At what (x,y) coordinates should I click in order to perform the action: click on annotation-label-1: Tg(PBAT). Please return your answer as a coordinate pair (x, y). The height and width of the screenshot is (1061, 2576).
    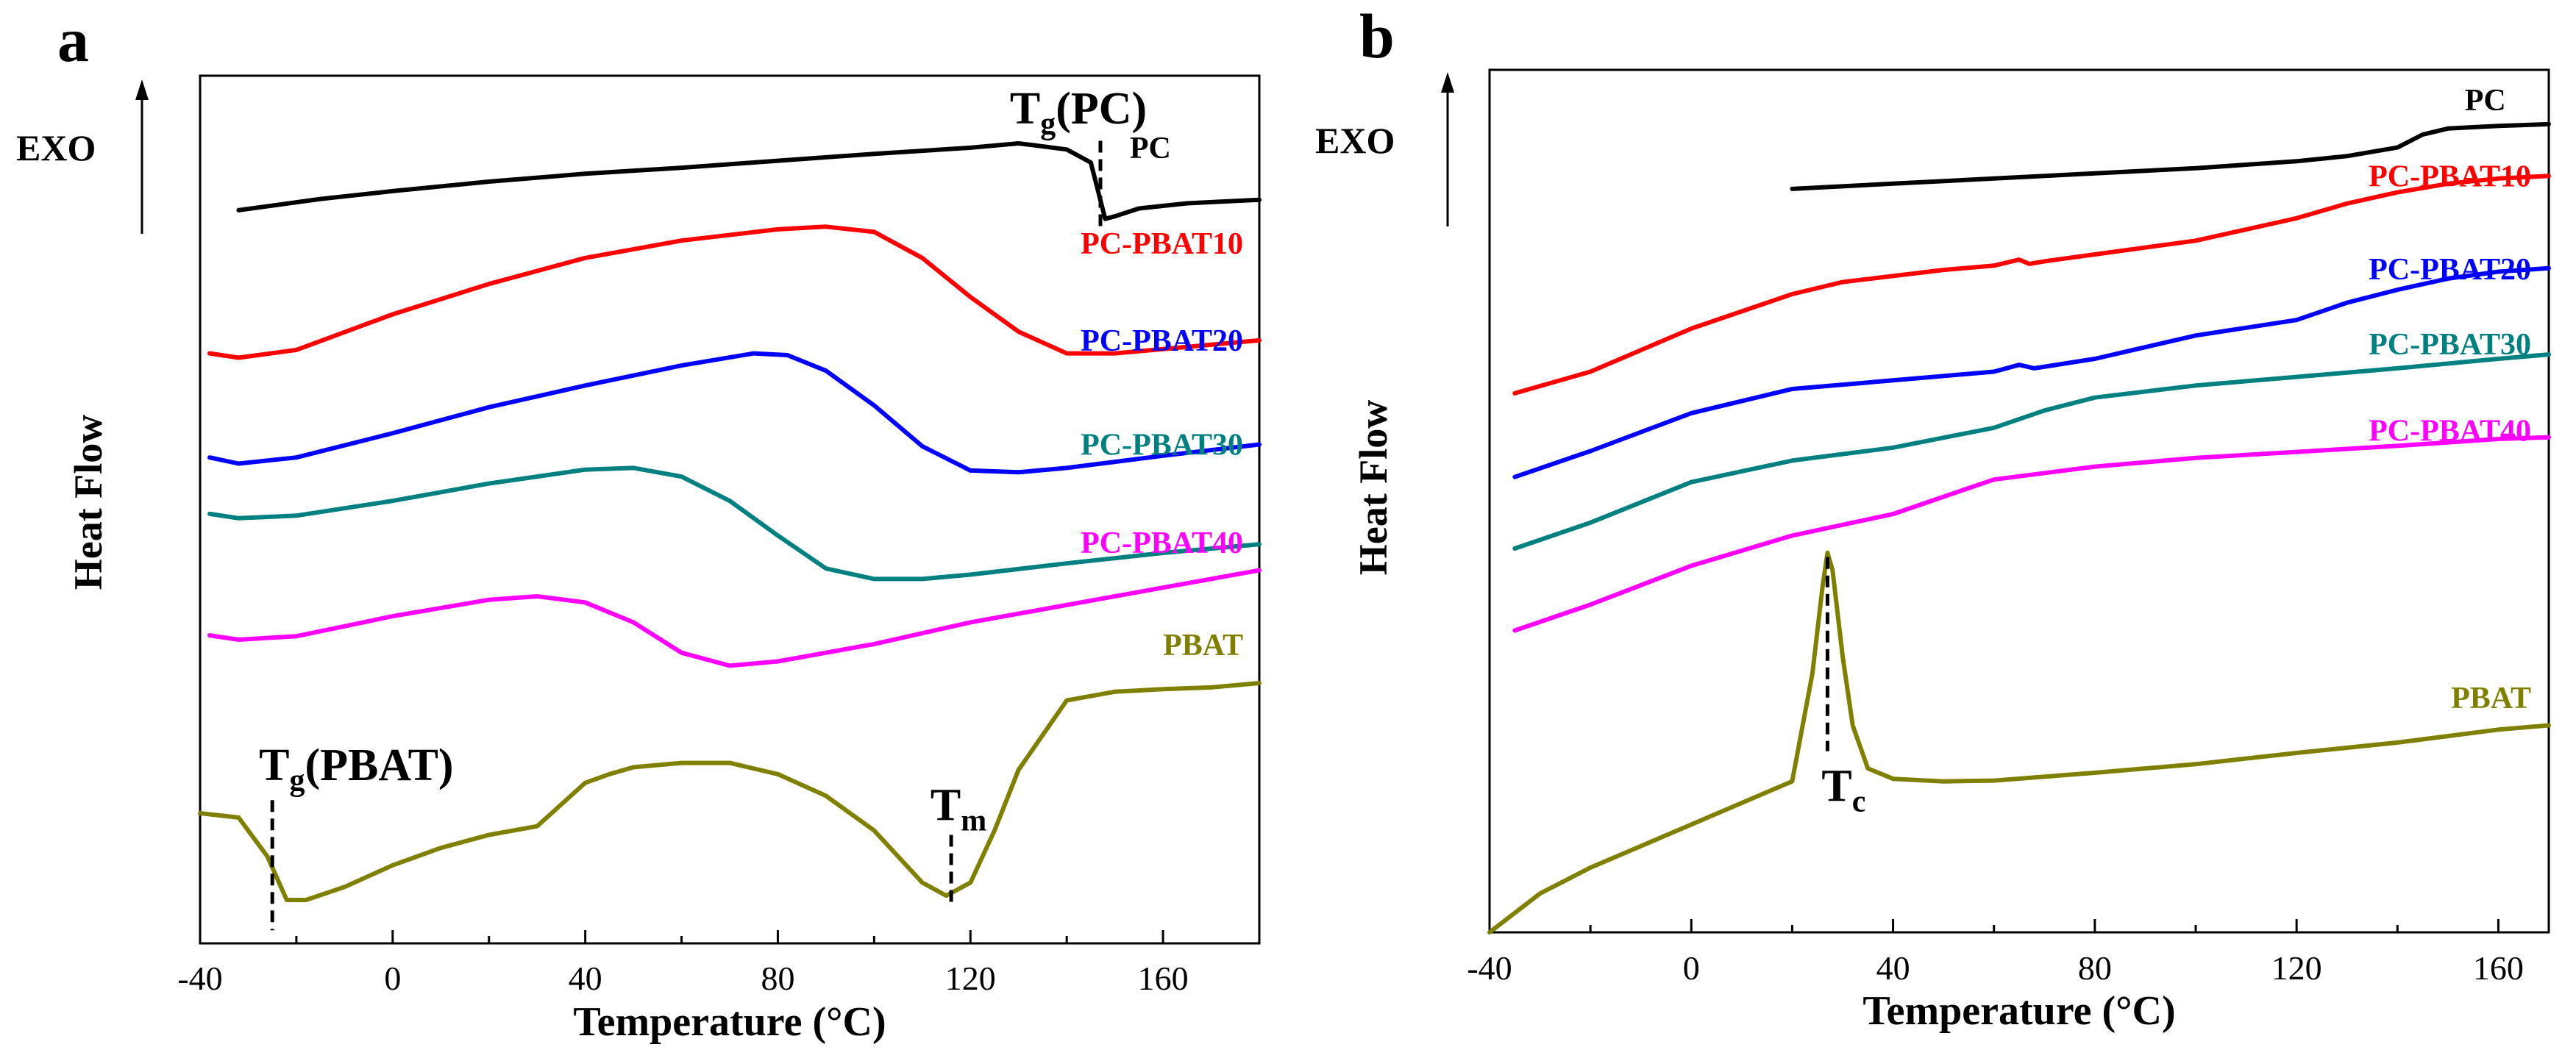
    Looking at the image, I should click on (356, 769).